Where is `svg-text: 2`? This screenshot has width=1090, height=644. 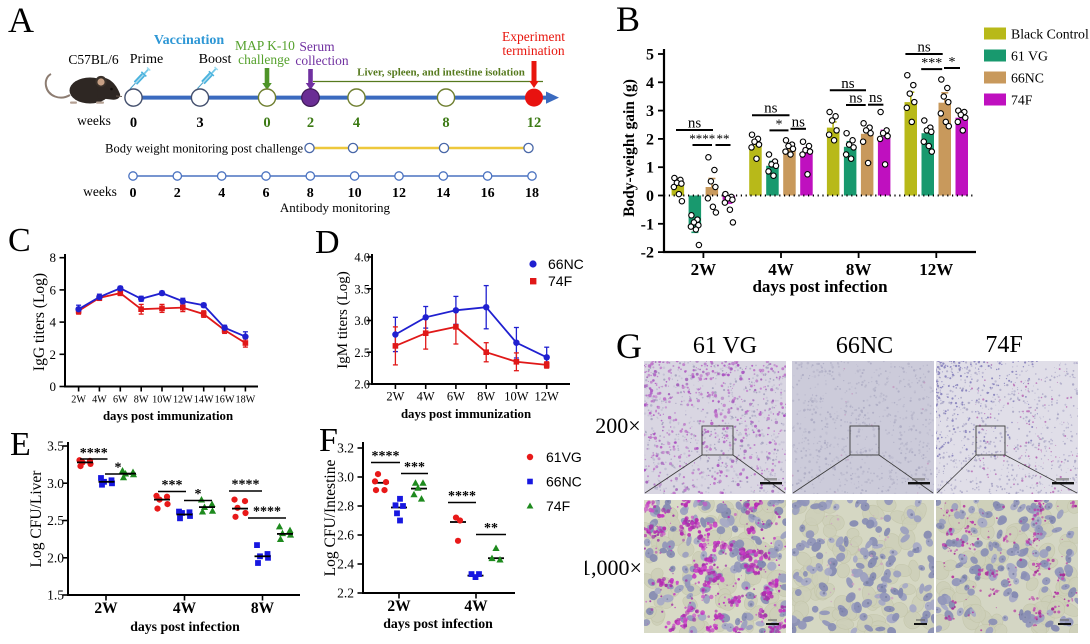 svg-text: 2 is located at coordinates (310, 123).